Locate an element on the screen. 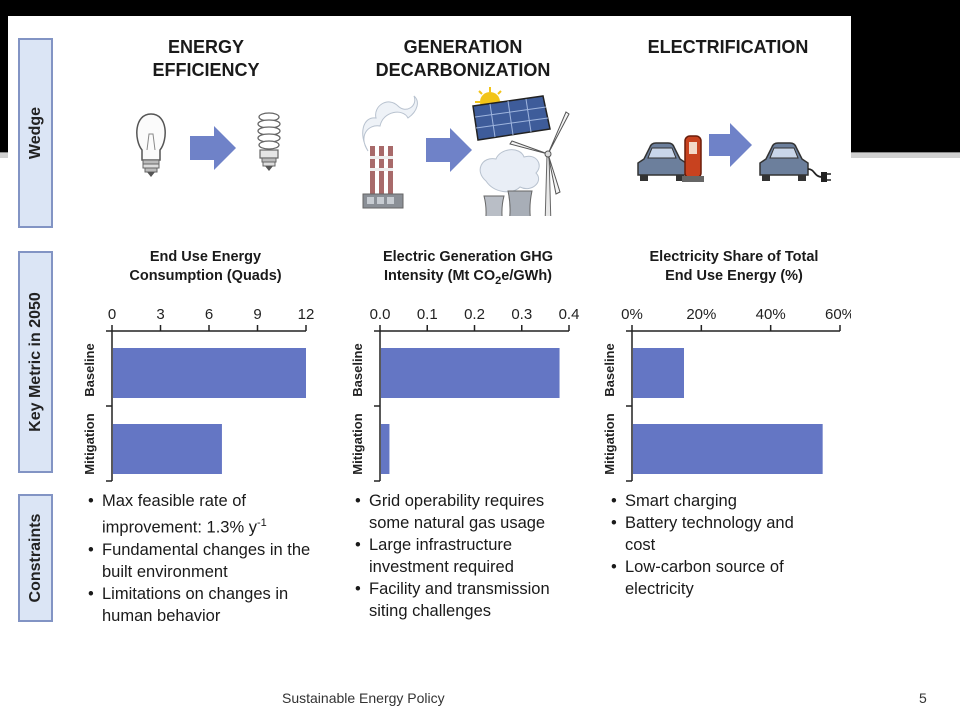  x-tick-label: 0.3 is located at coordinates (521, 314).